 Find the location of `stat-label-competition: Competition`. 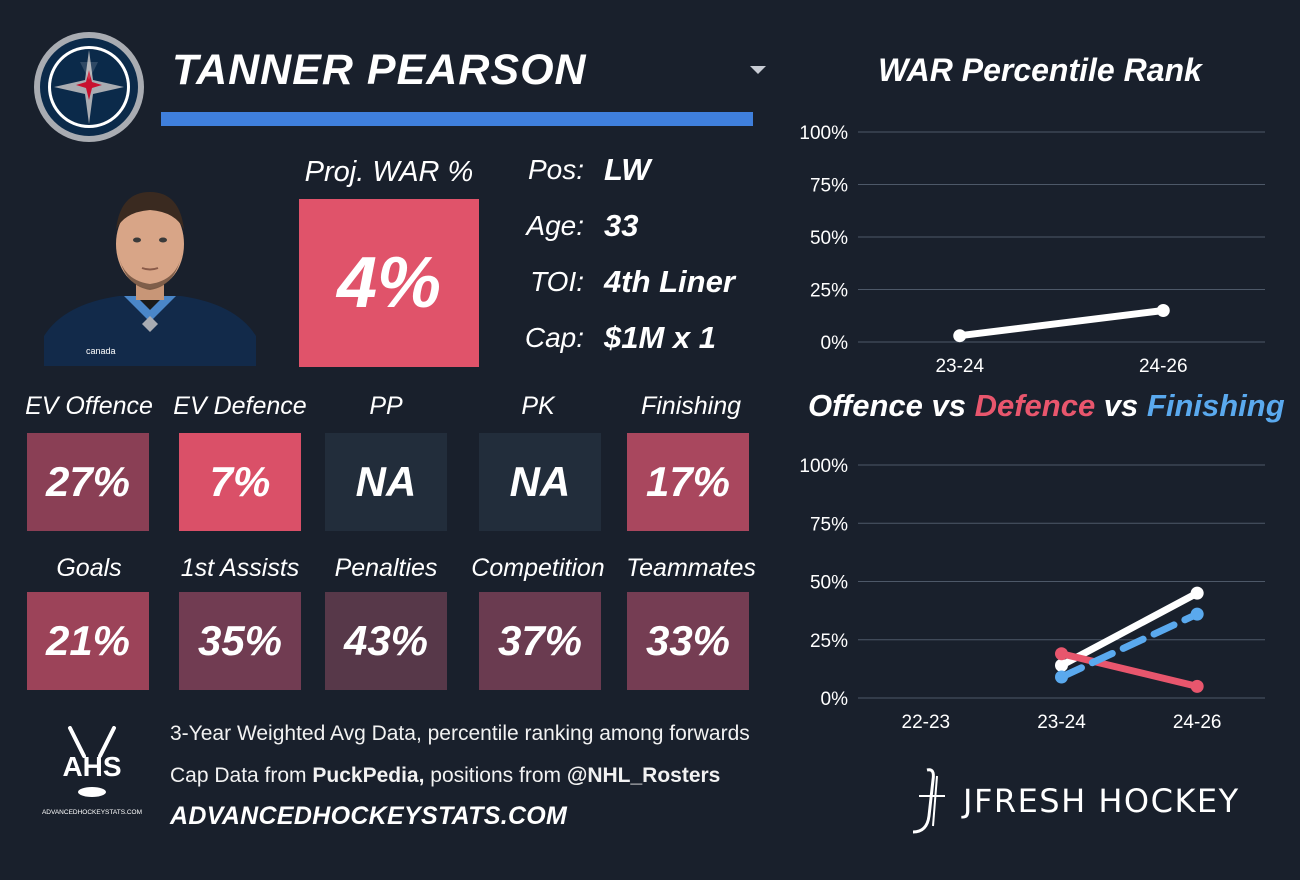

stat-label-competition: Competition is located at coordinates (538, 568).